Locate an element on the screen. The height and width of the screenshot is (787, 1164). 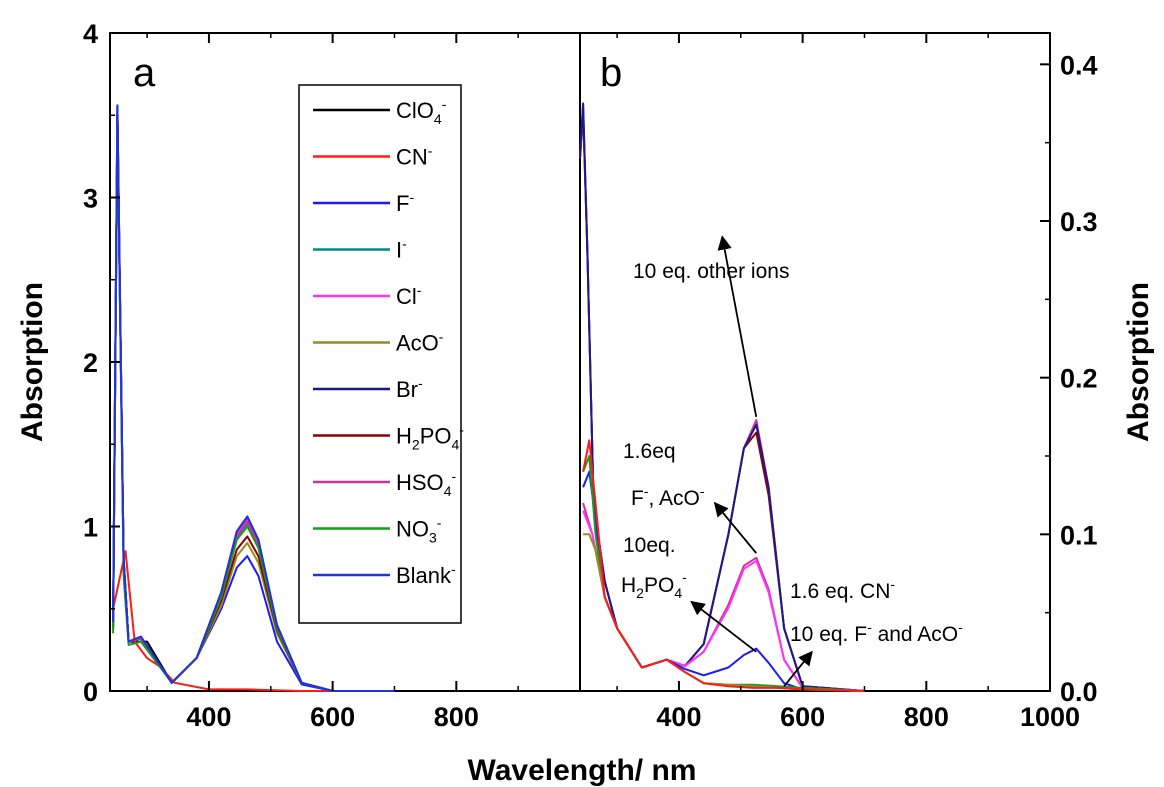
annotation-10eq-h2po4-line2: H2PO4- is located at coordinates (654, 585).